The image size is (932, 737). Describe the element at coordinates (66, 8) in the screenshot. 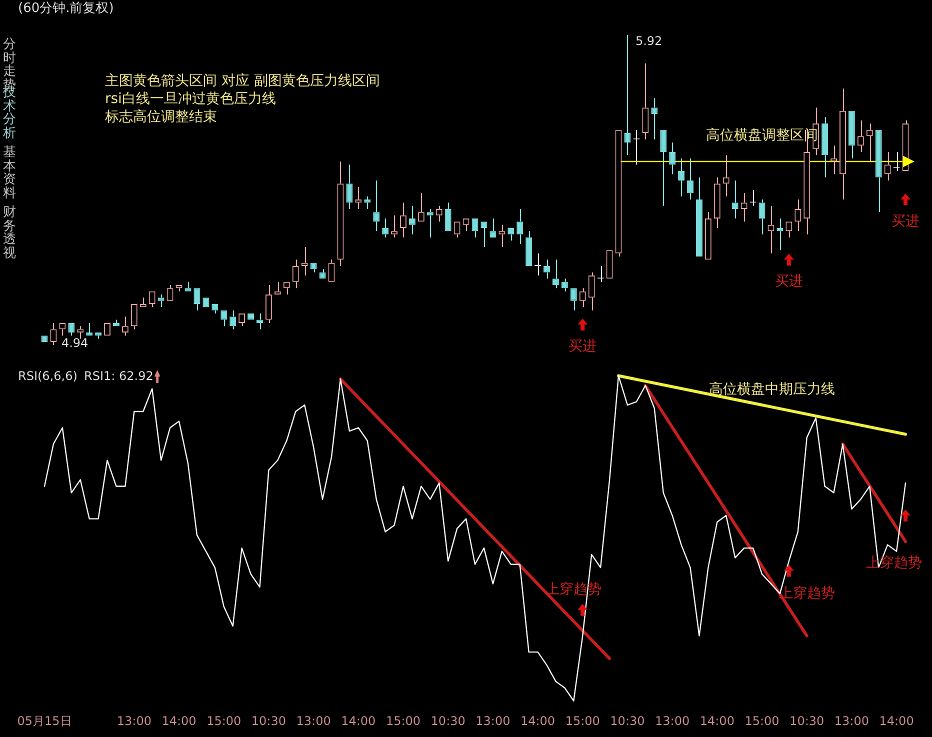

I see `chart-title: (60分钟.前复权)` at that location.